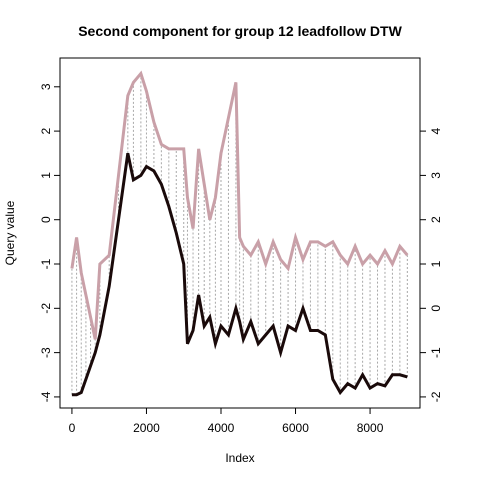 The image size is (480, 480). What do you see at coordinates (46, 308) in the screenshot?
I see `y-tick-label: -2` at bounding box center [46, 308].